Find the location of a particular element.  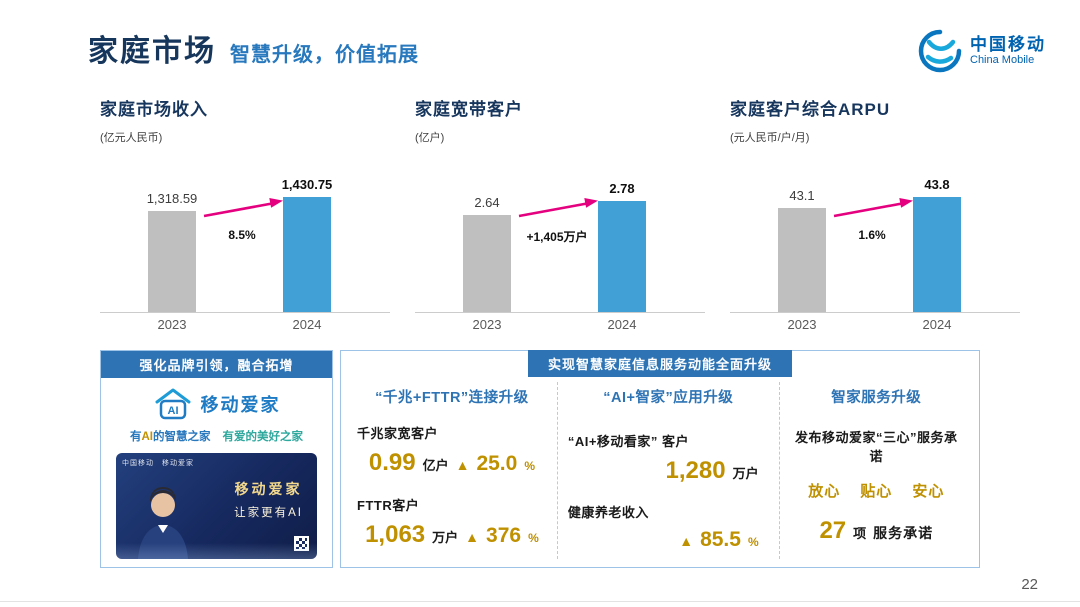

metric-value: 1,280 is located at coordinates (695, 470).